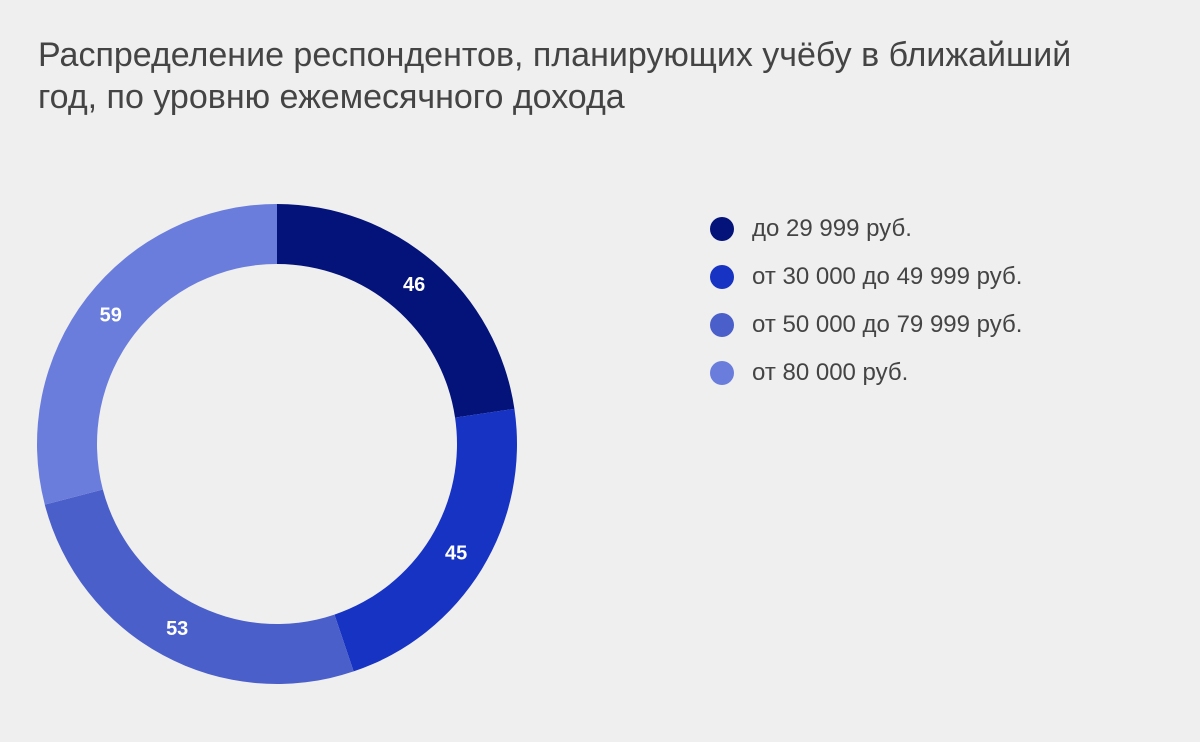  What do you see at coordinates (887, 324) in the screenshot?
I see `legend-label: от 50 000 до 79 999 руб.` at bounding box center [887, 324].